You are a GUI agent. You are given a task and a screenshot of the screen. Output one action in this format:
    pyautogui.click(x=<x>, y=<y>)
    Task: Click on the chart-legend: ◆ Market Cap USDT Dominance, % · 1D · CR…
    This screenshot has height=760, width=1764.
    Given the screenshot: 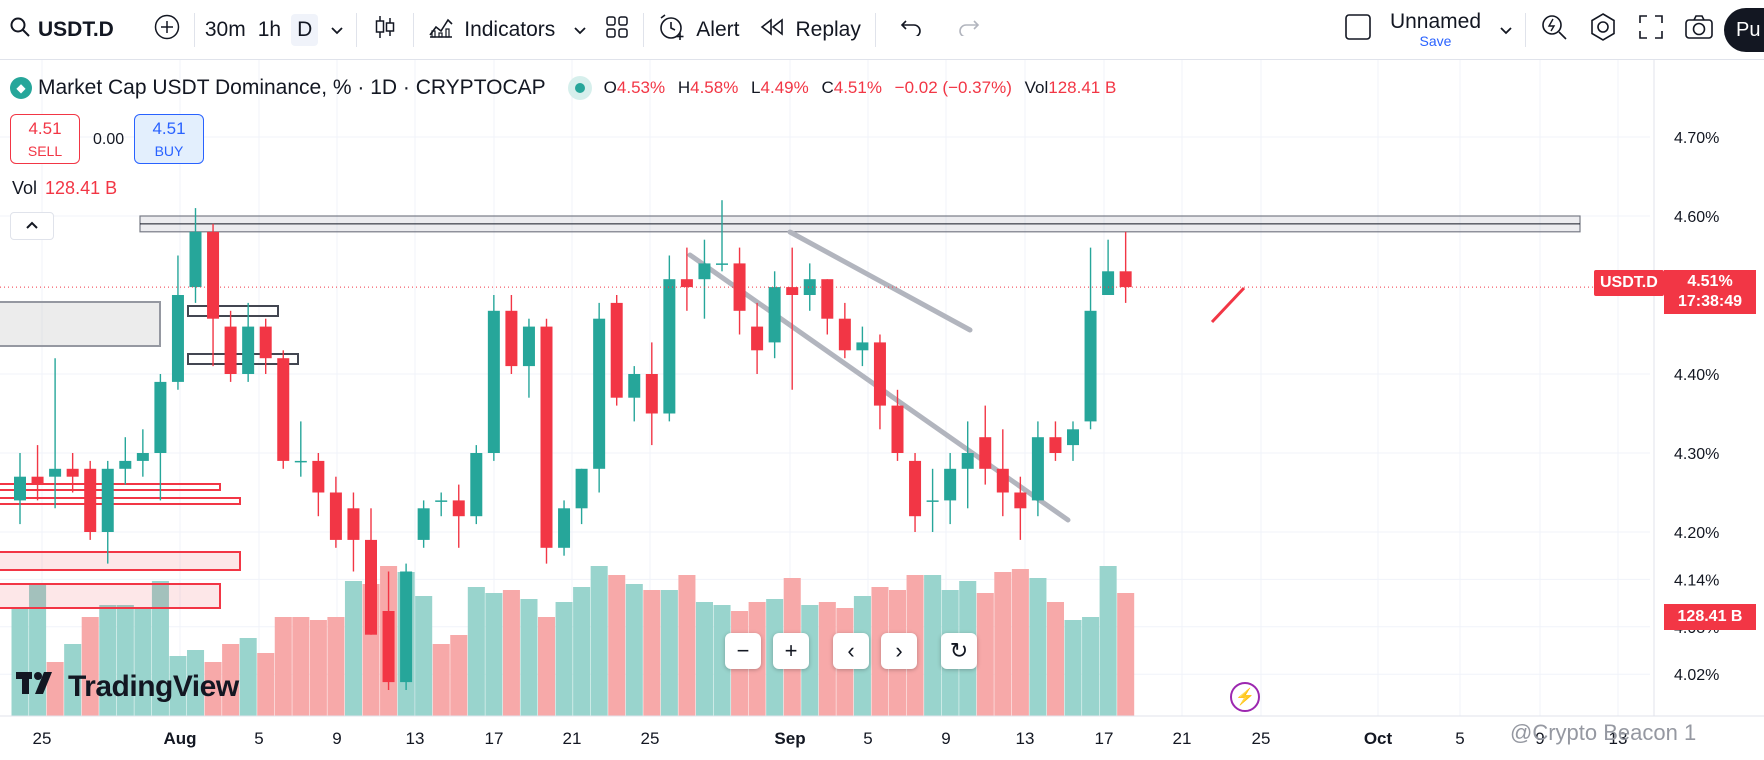 What is the action you would take?
    pyautogui.click(x=567, y=88)
    